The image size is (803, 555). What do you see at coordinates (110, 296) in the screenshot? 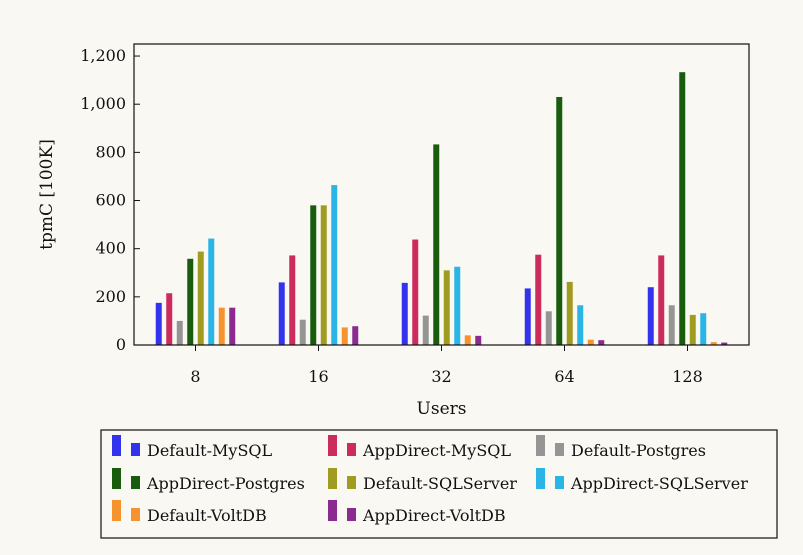
I see `y-tick-label: 200` at bounding box center [110, 296].